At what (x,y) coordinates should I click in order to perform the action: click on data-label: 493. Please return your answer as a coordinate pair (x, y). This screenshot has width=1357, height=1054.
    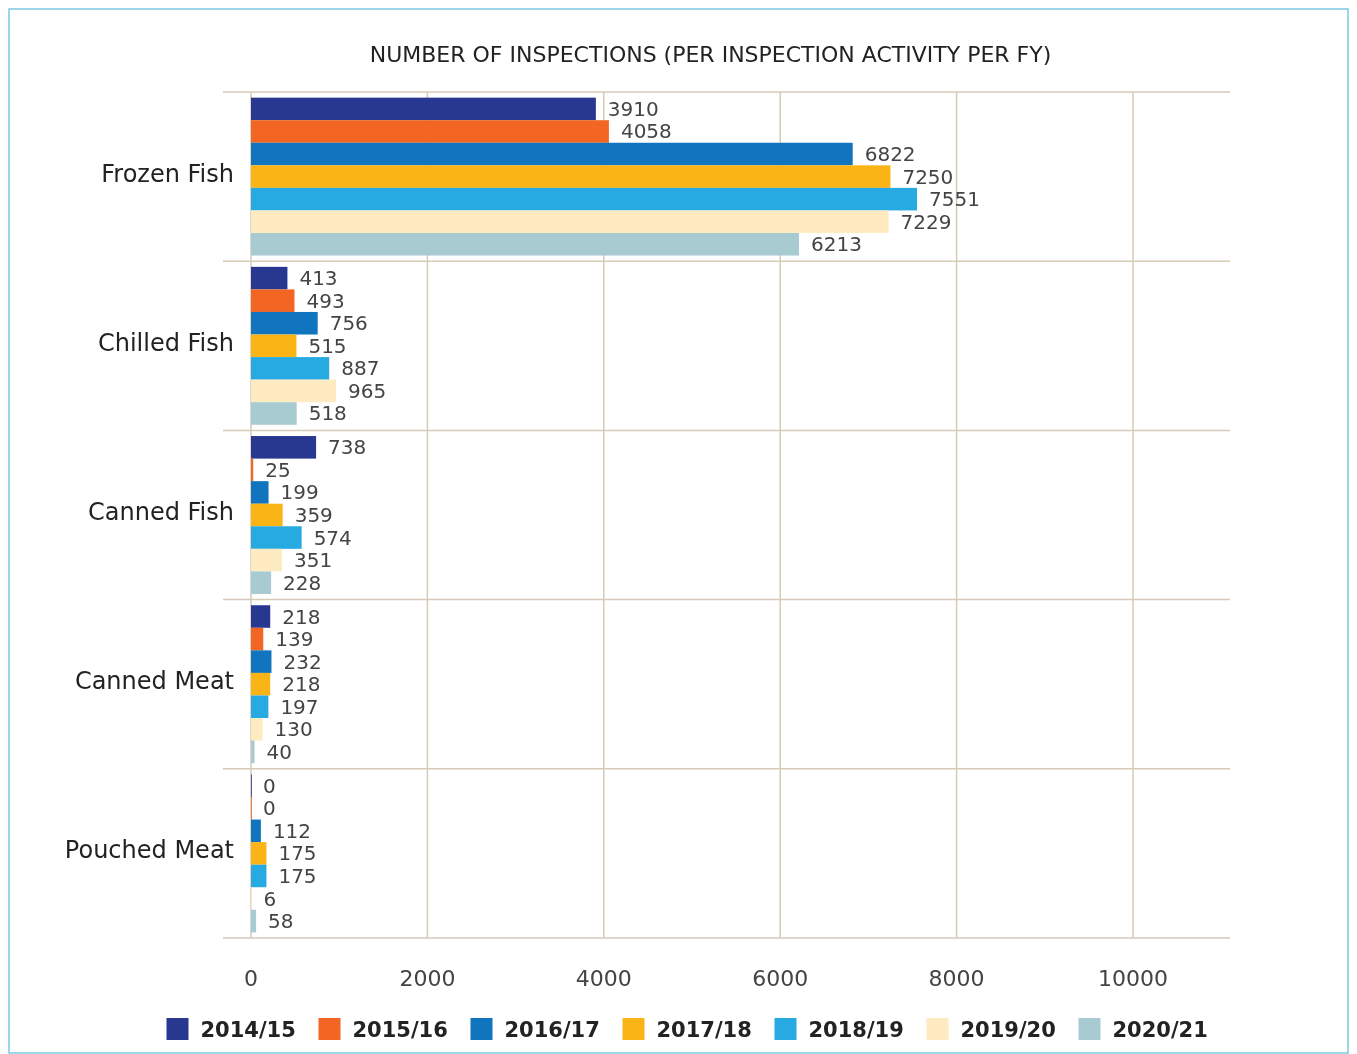
    Looking at the image, I should click on (325, 300).